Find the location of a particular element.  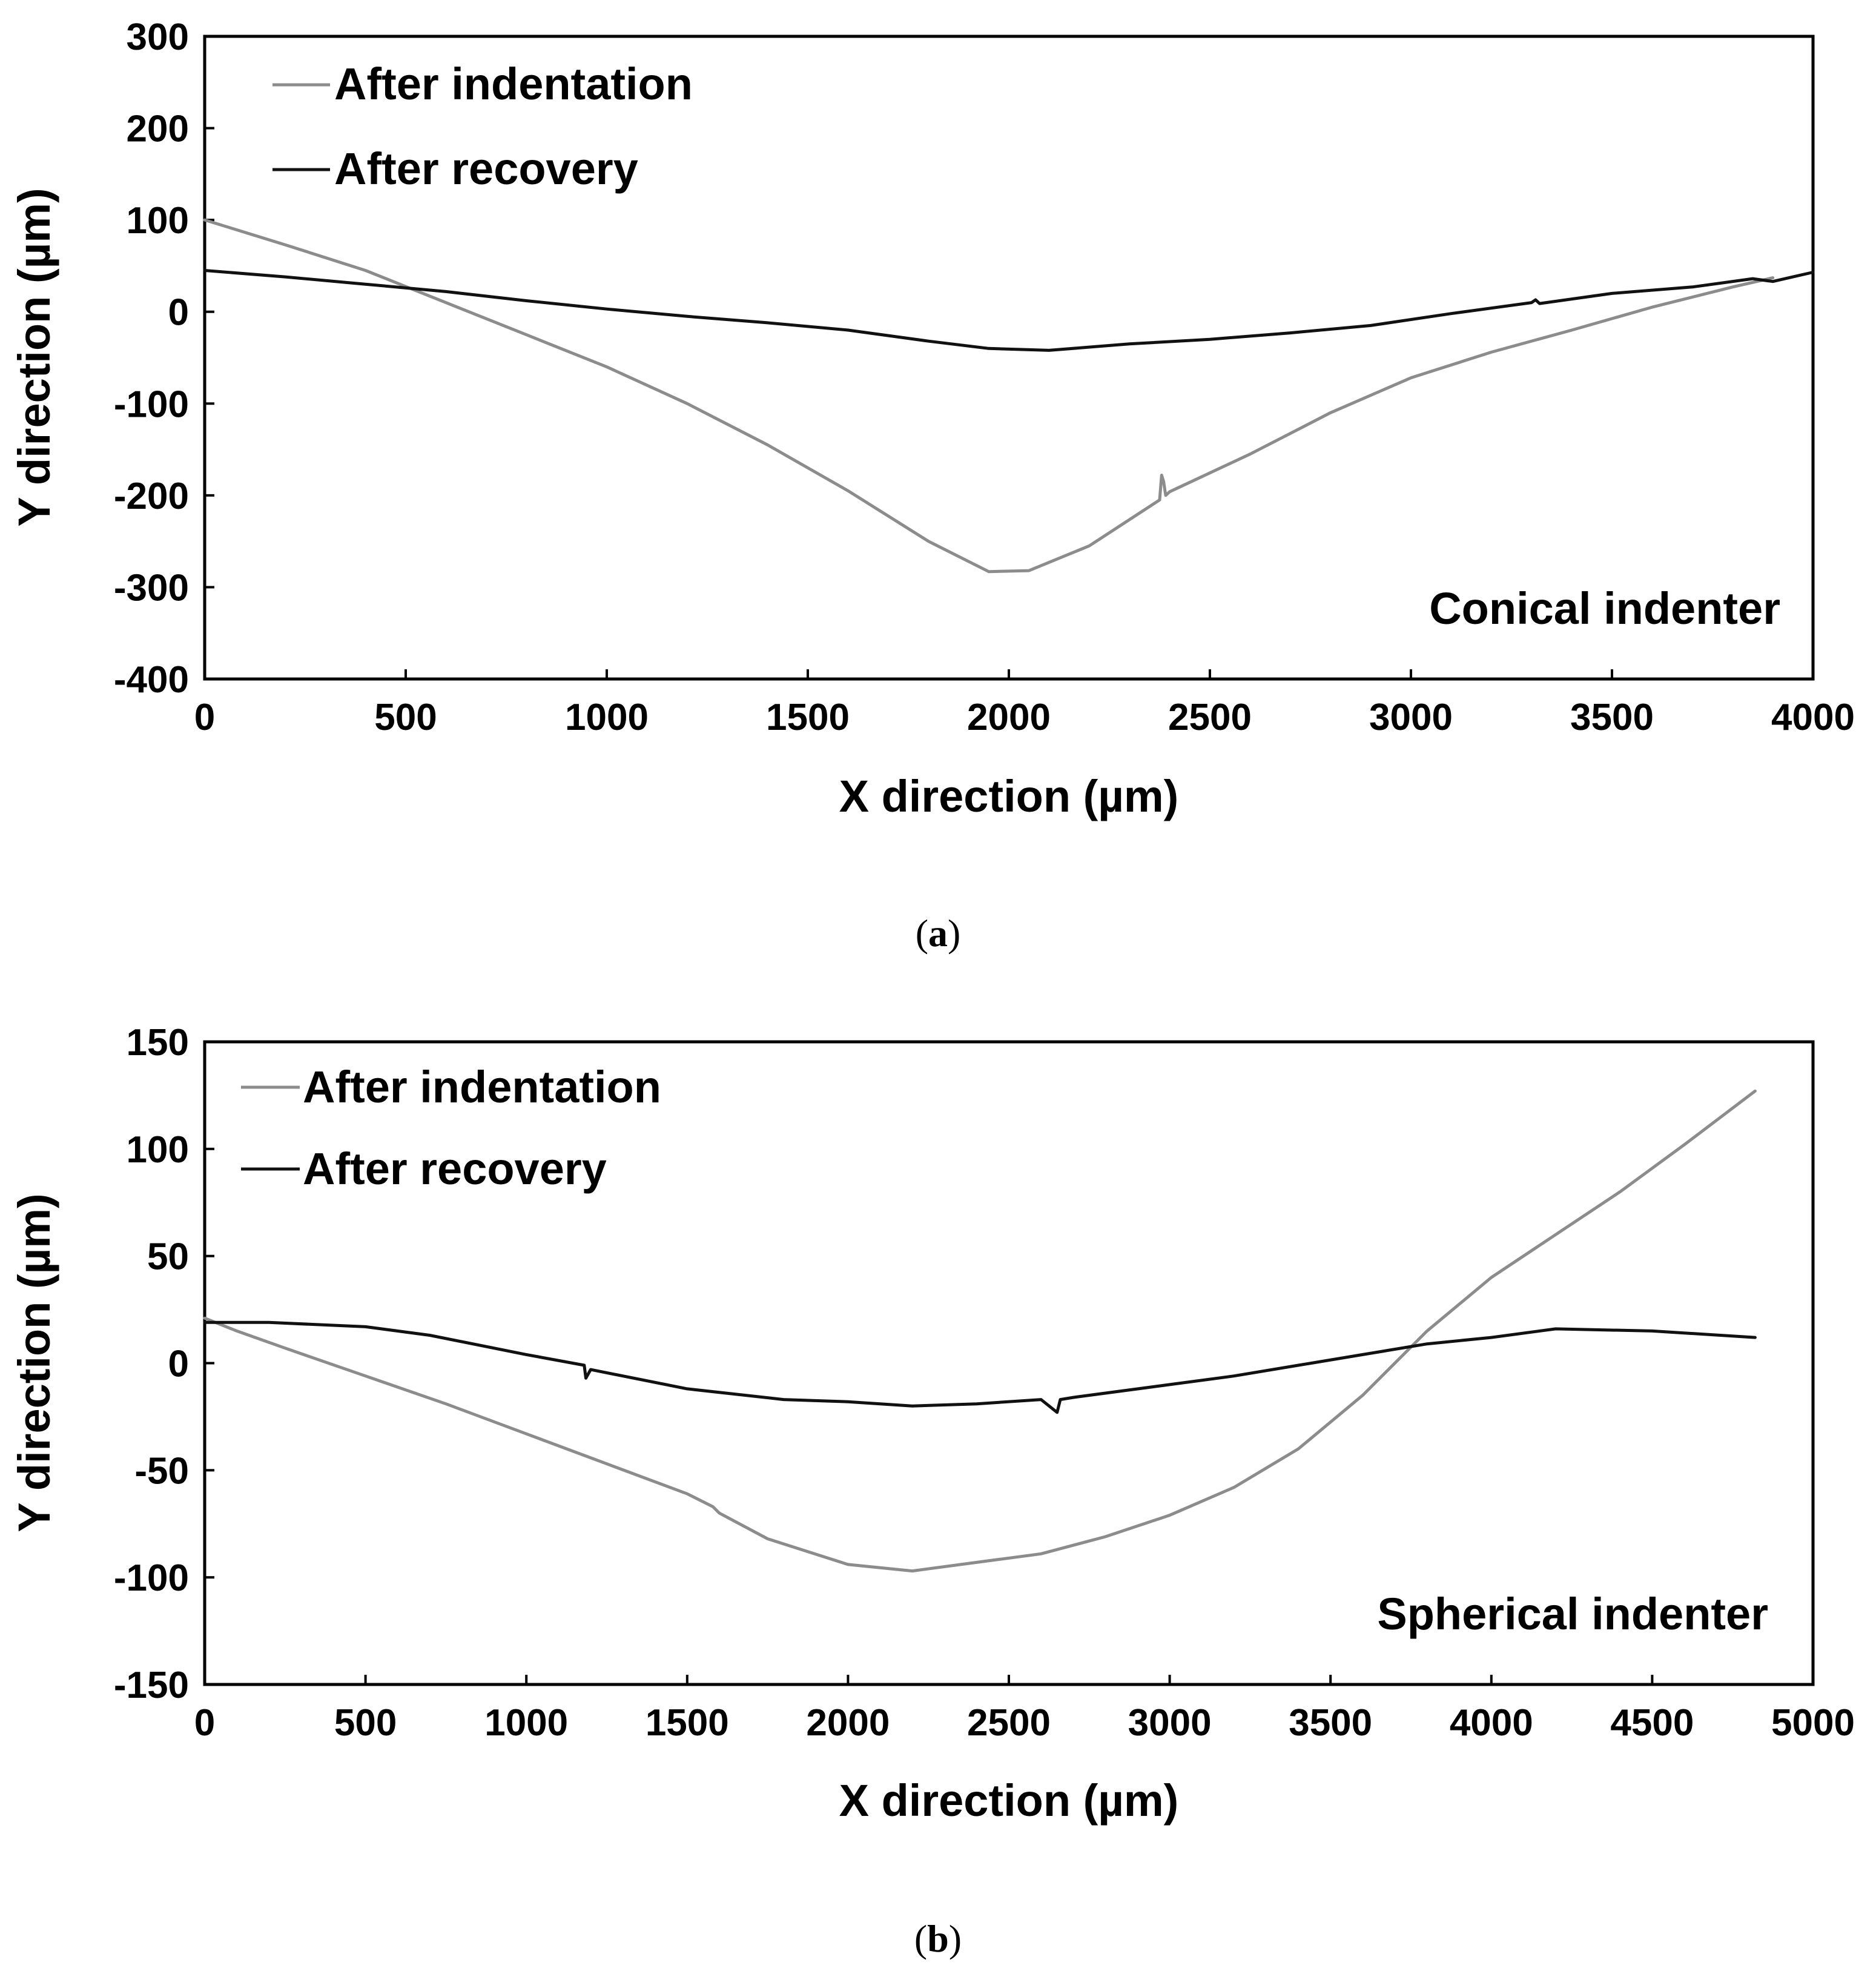

panel-a-x-axis-title: X direction (µm) is located at coordinates (1009, 796).